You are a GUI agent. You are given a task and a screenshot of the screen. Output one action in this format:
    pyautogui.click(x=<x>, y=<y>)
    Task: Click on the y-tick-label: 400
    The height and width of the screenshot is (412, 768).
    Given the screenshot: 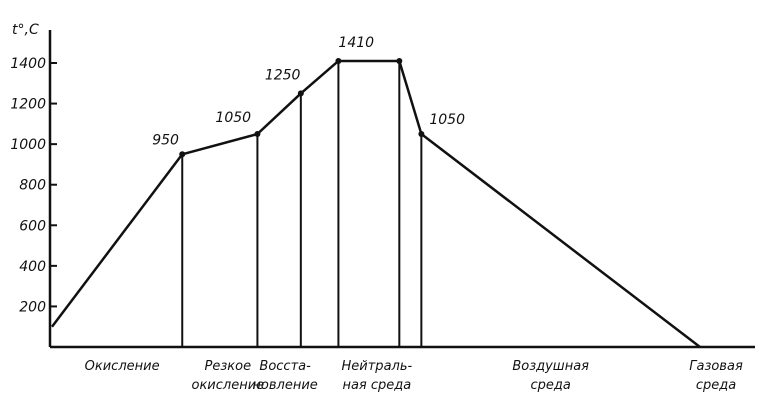 What is the action you would take?
    pyautogui.click(x=32, y=267)
    